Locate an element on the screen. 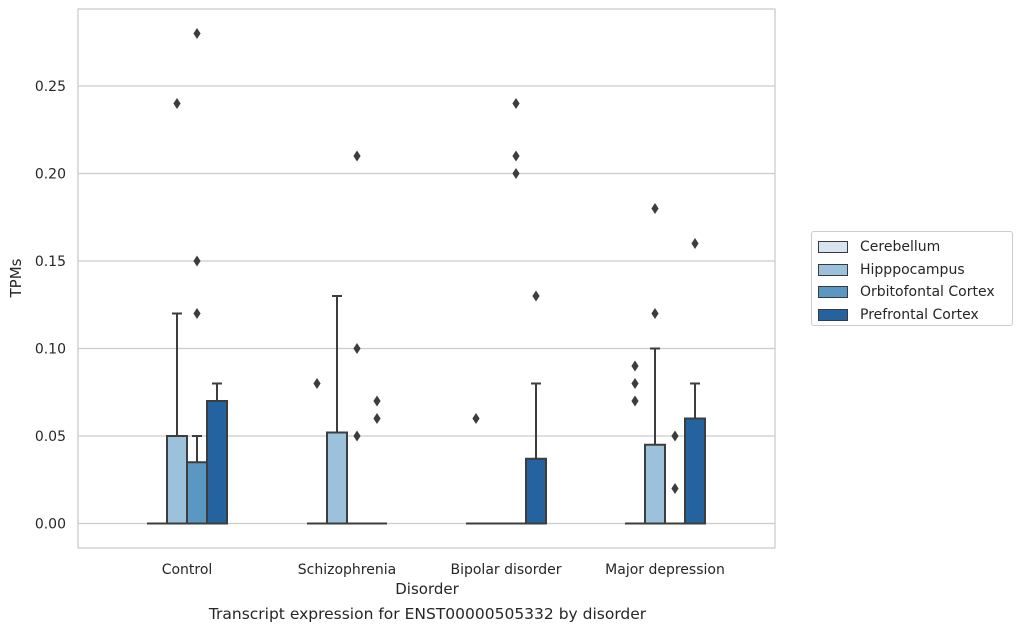  y-tick-label: 0.00 is located at coordinates (50, 525).